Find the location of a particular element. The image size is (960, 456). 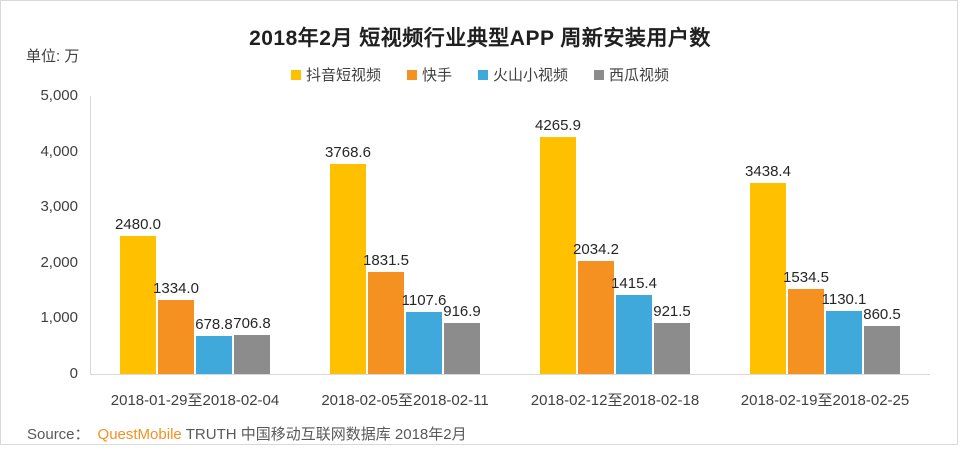

legend-item-series-0: 抖音短视频 is located at coordinates (335, 74).